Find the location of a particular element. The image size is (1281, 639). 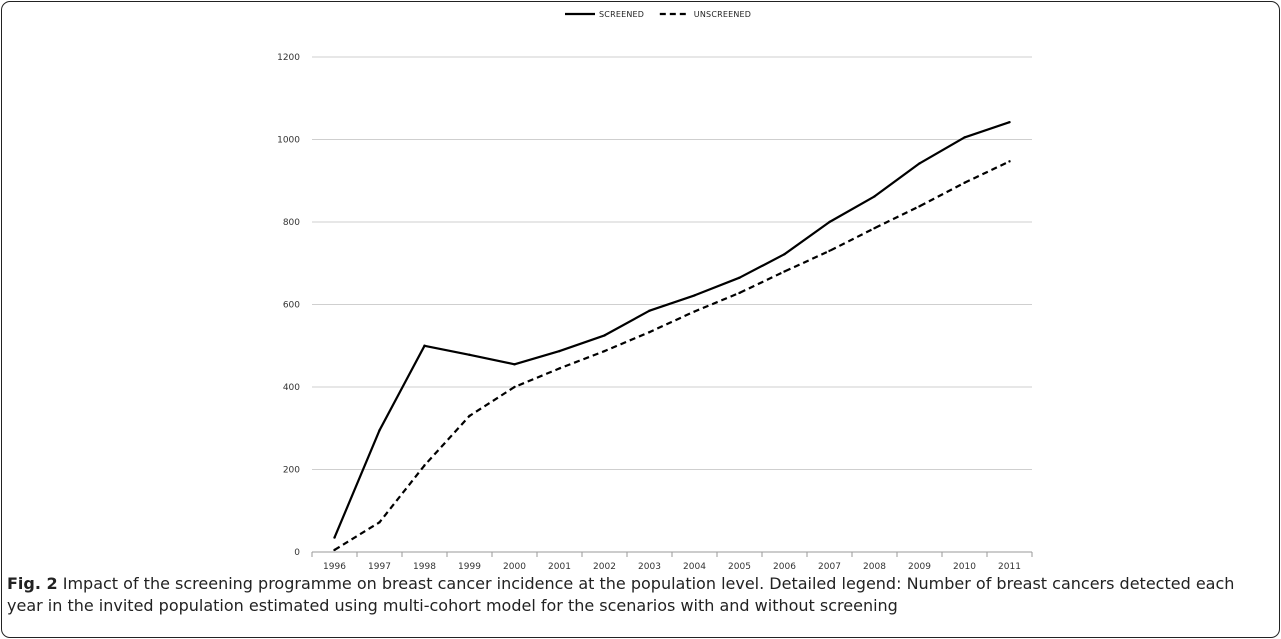

x-tick-label: 1999 is located at coordinates (469, 567).